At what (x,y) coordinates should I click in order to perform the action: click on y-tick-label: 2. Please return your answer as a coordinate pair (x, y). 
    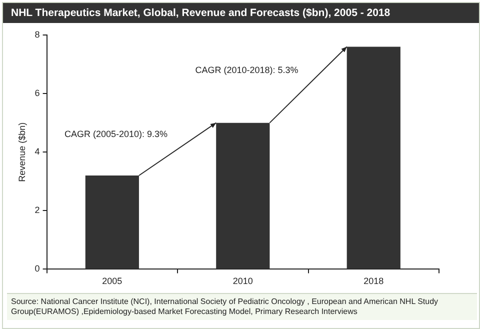
    Looking at the image, I should click on (37, 210).